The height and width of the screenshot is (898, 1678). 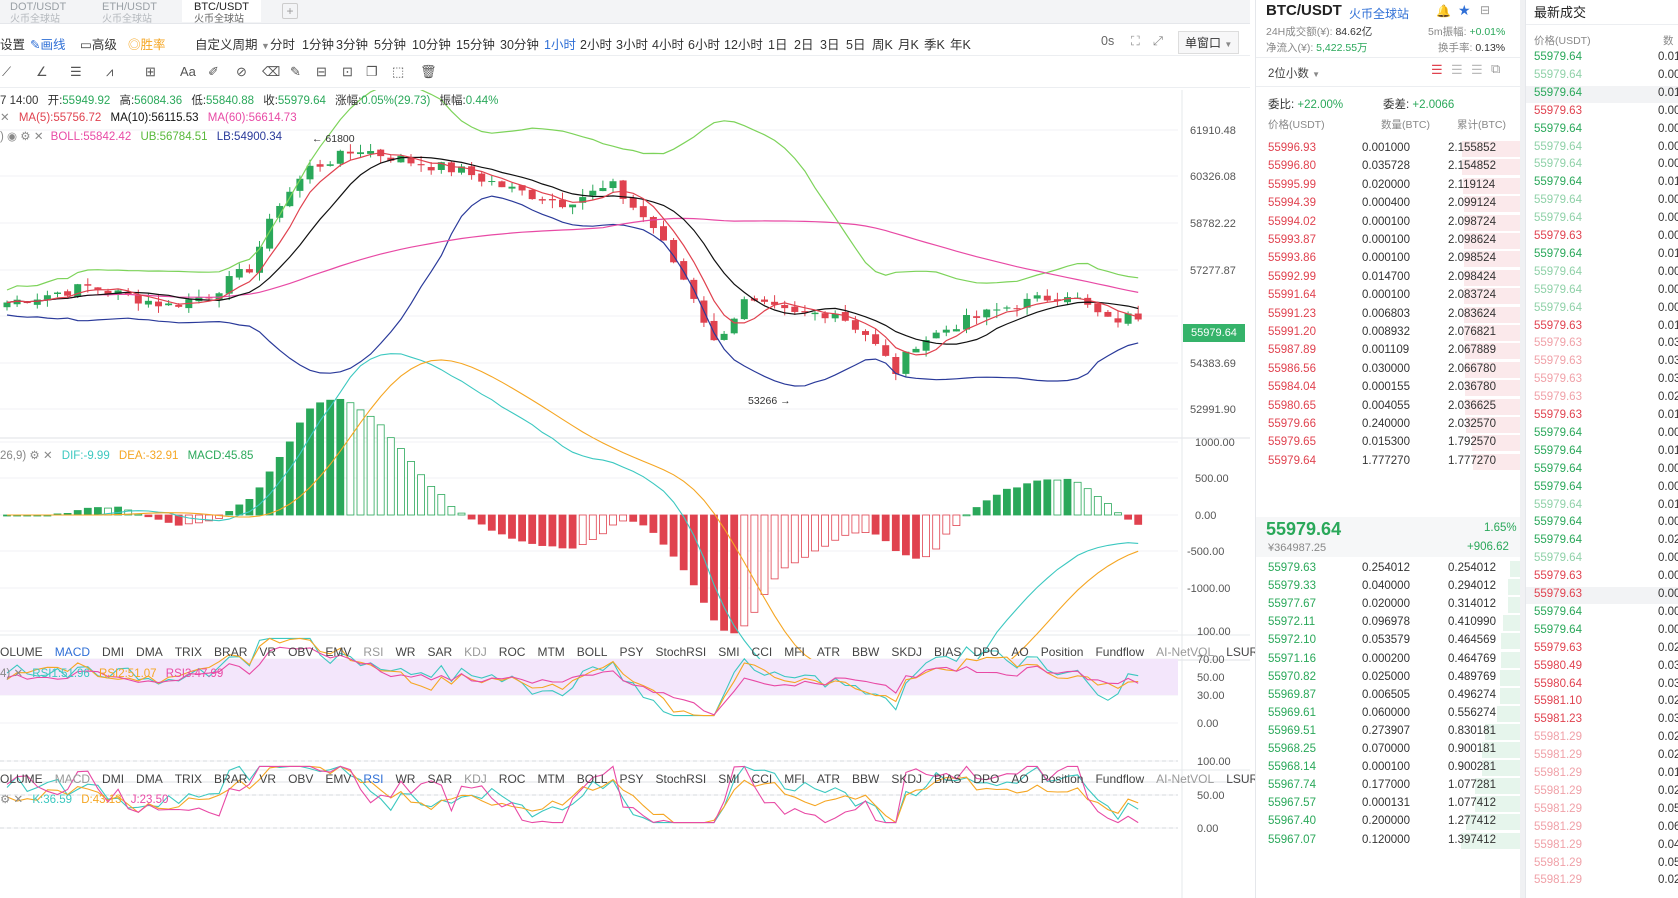 What do you see at coordinates (948, 779) in the screenshot?
I see `indicator-tab-bias: BIAS` at bounding box center [948, 779].